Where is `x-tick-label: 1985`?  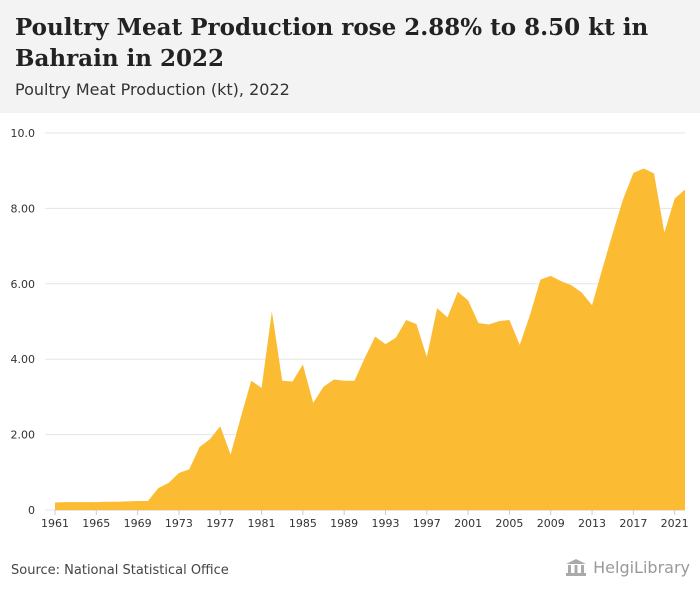 x-tick-label: 1985 is located at coordinates (303, 523).